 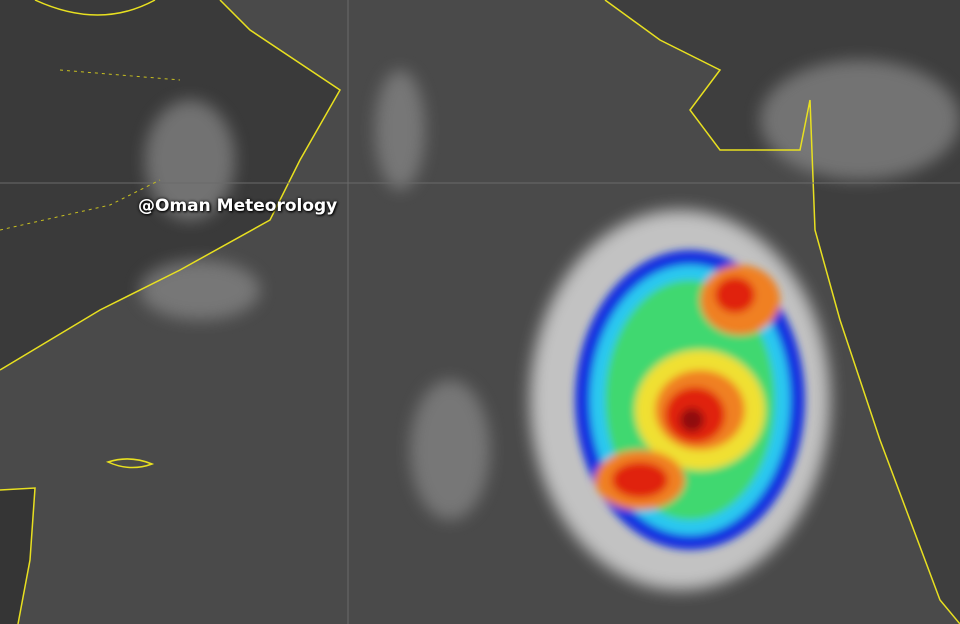 What do you see at coordinates (17, 556) in the screenshot?
I see `land-somalia` at bounding box center [17, 556].